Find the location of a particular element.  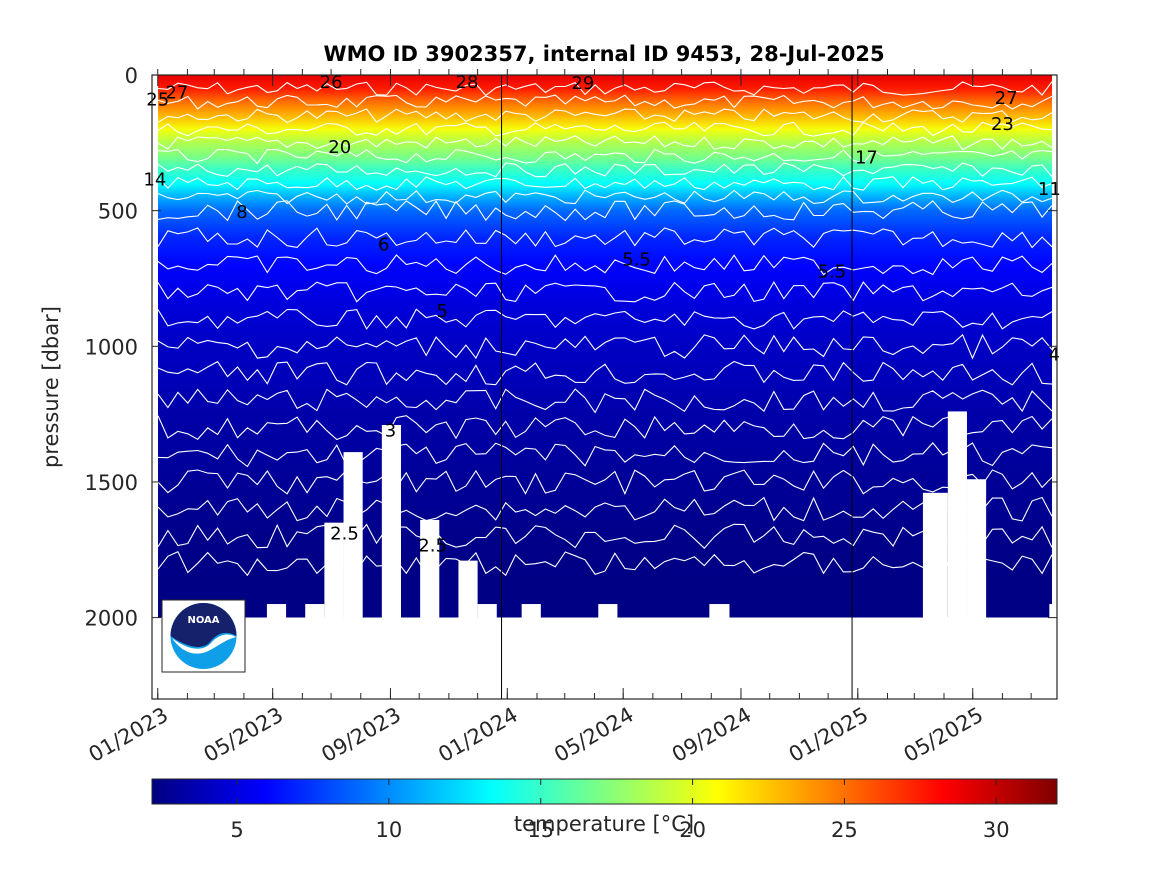

colorbar-ticks: 5 10 15 20 25 30 is located at coordinates (620, 810).